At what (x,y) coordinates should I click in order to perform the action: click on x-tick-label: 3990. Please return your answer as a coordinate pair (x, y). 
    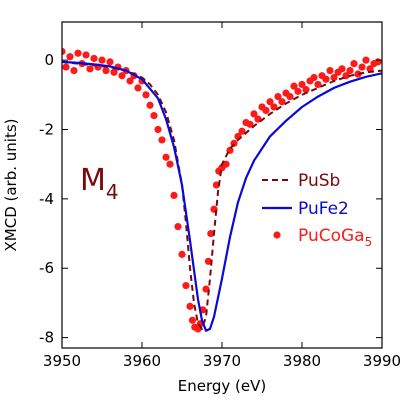
    Looking at the image, I should click on (382, 361).